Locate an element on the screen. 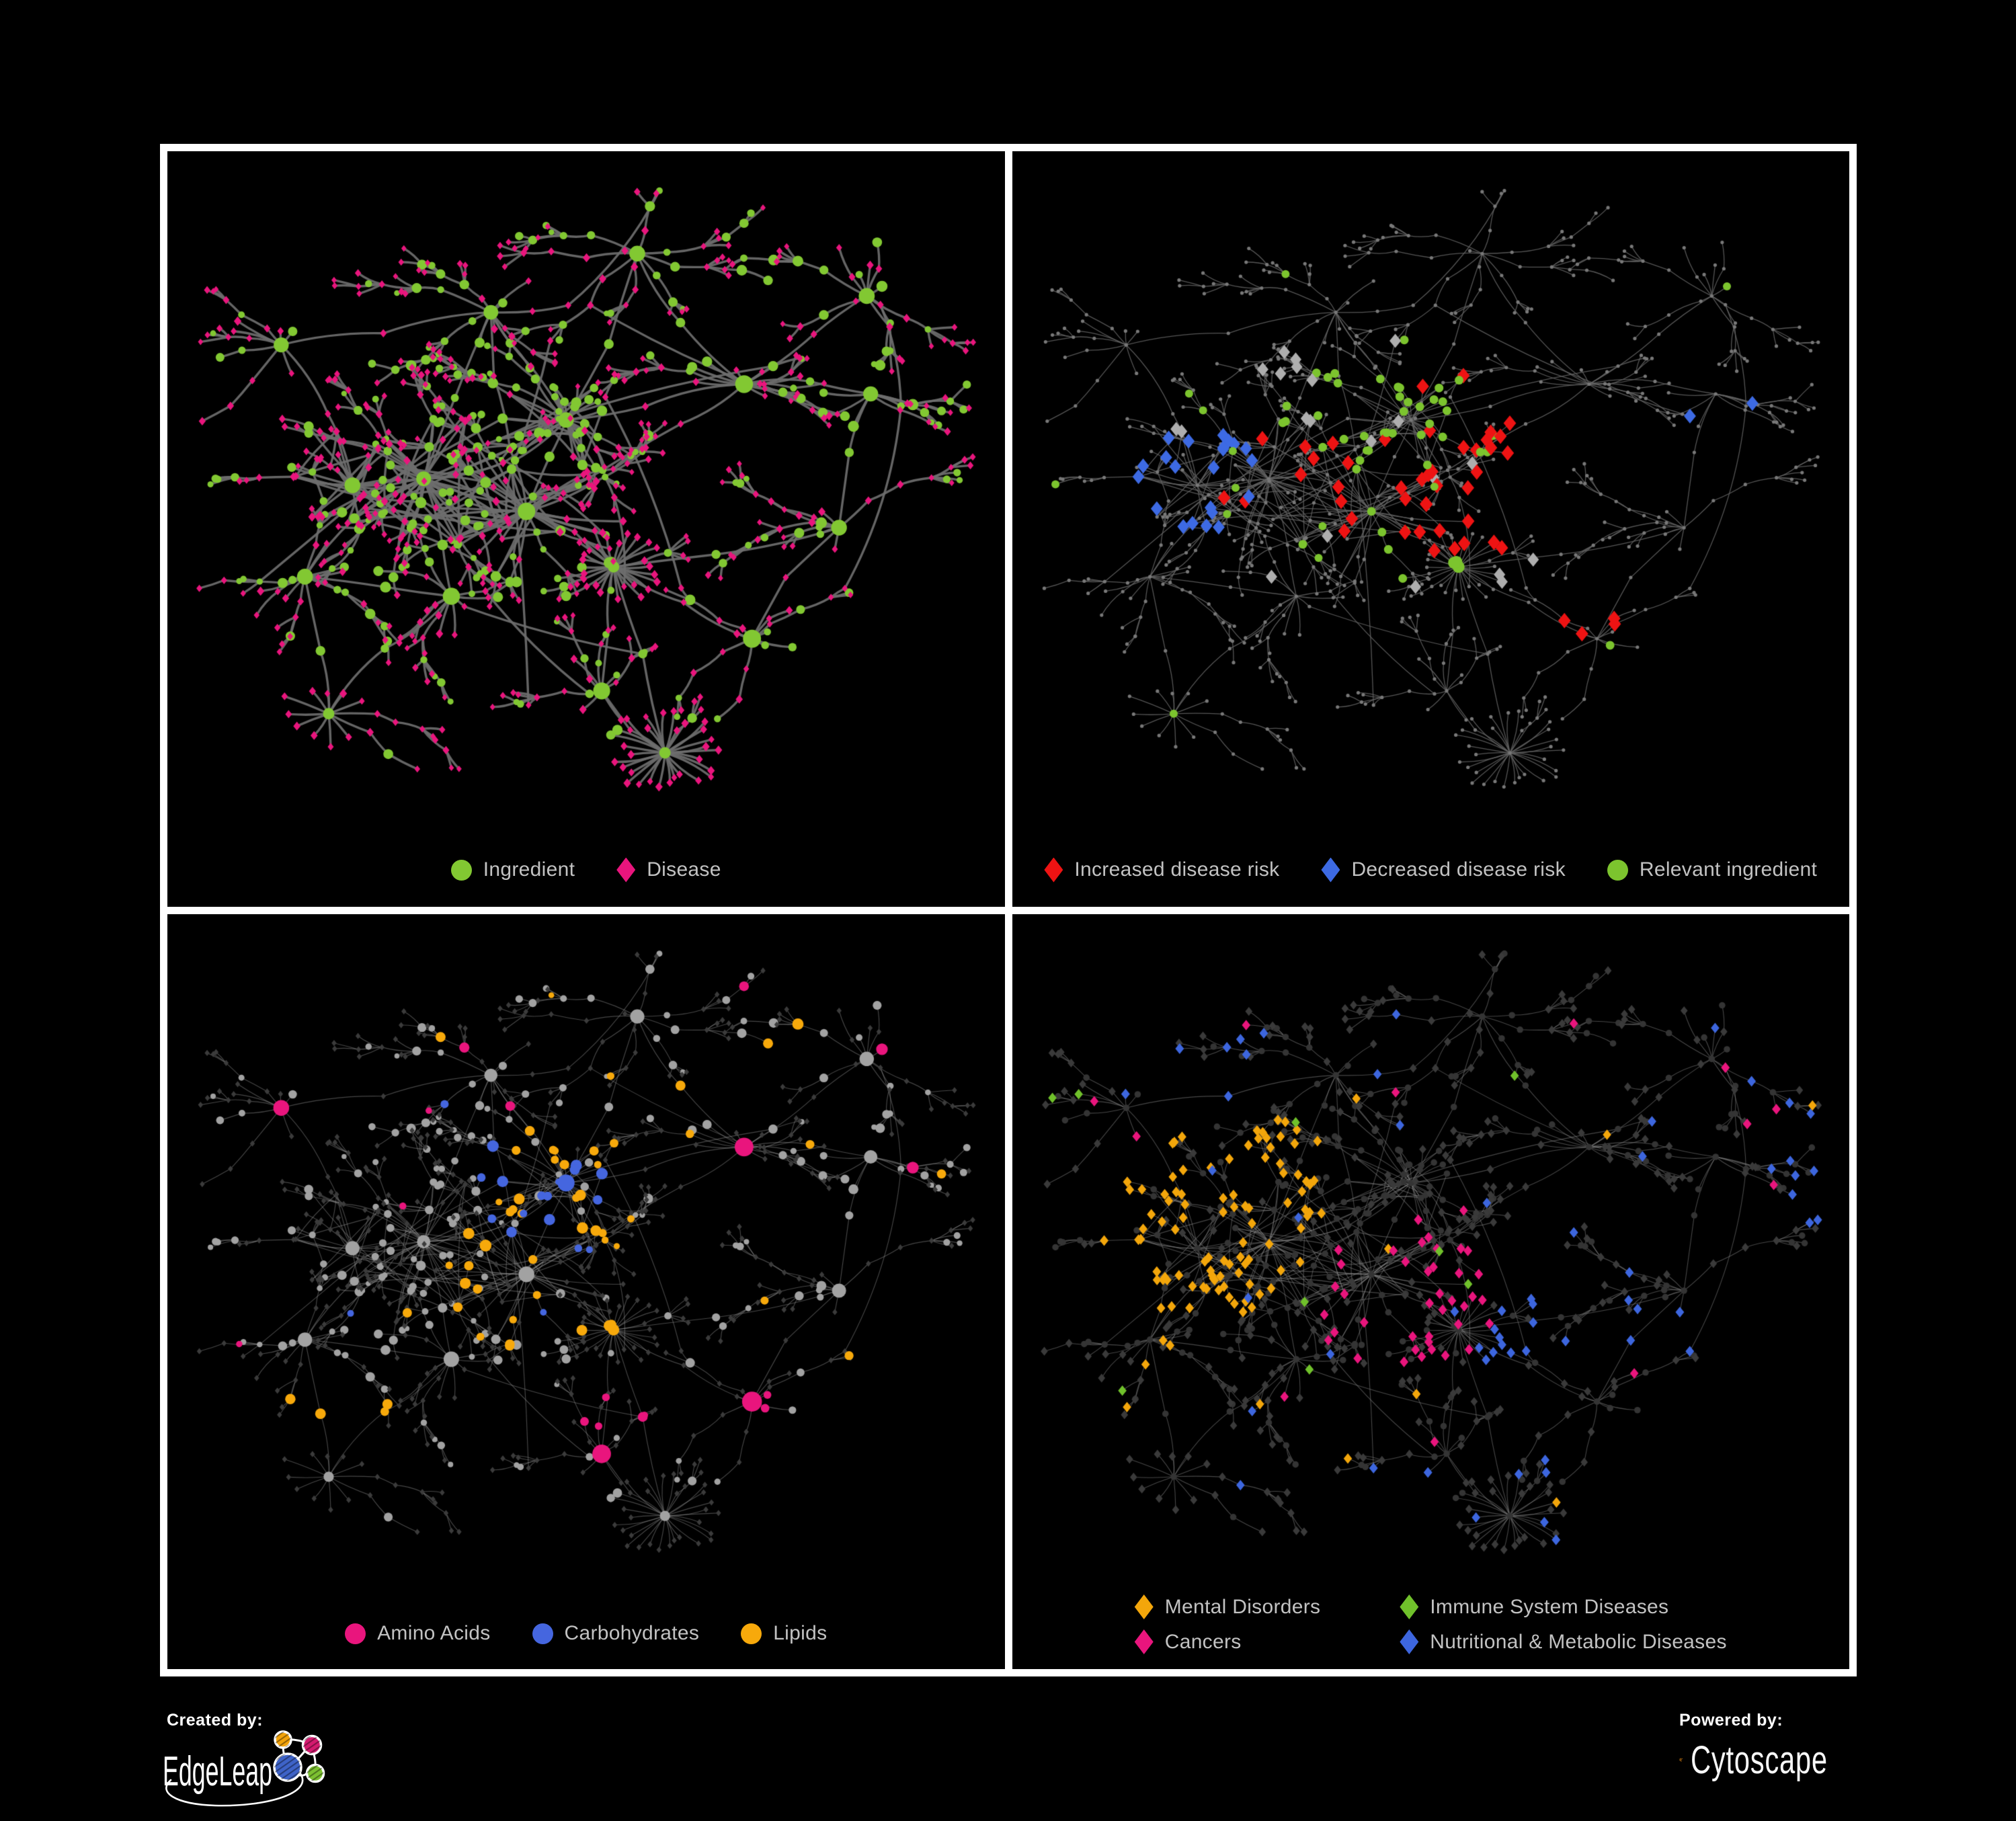  legend-item: Increased disease risk is located at coordinates (1162, 870).